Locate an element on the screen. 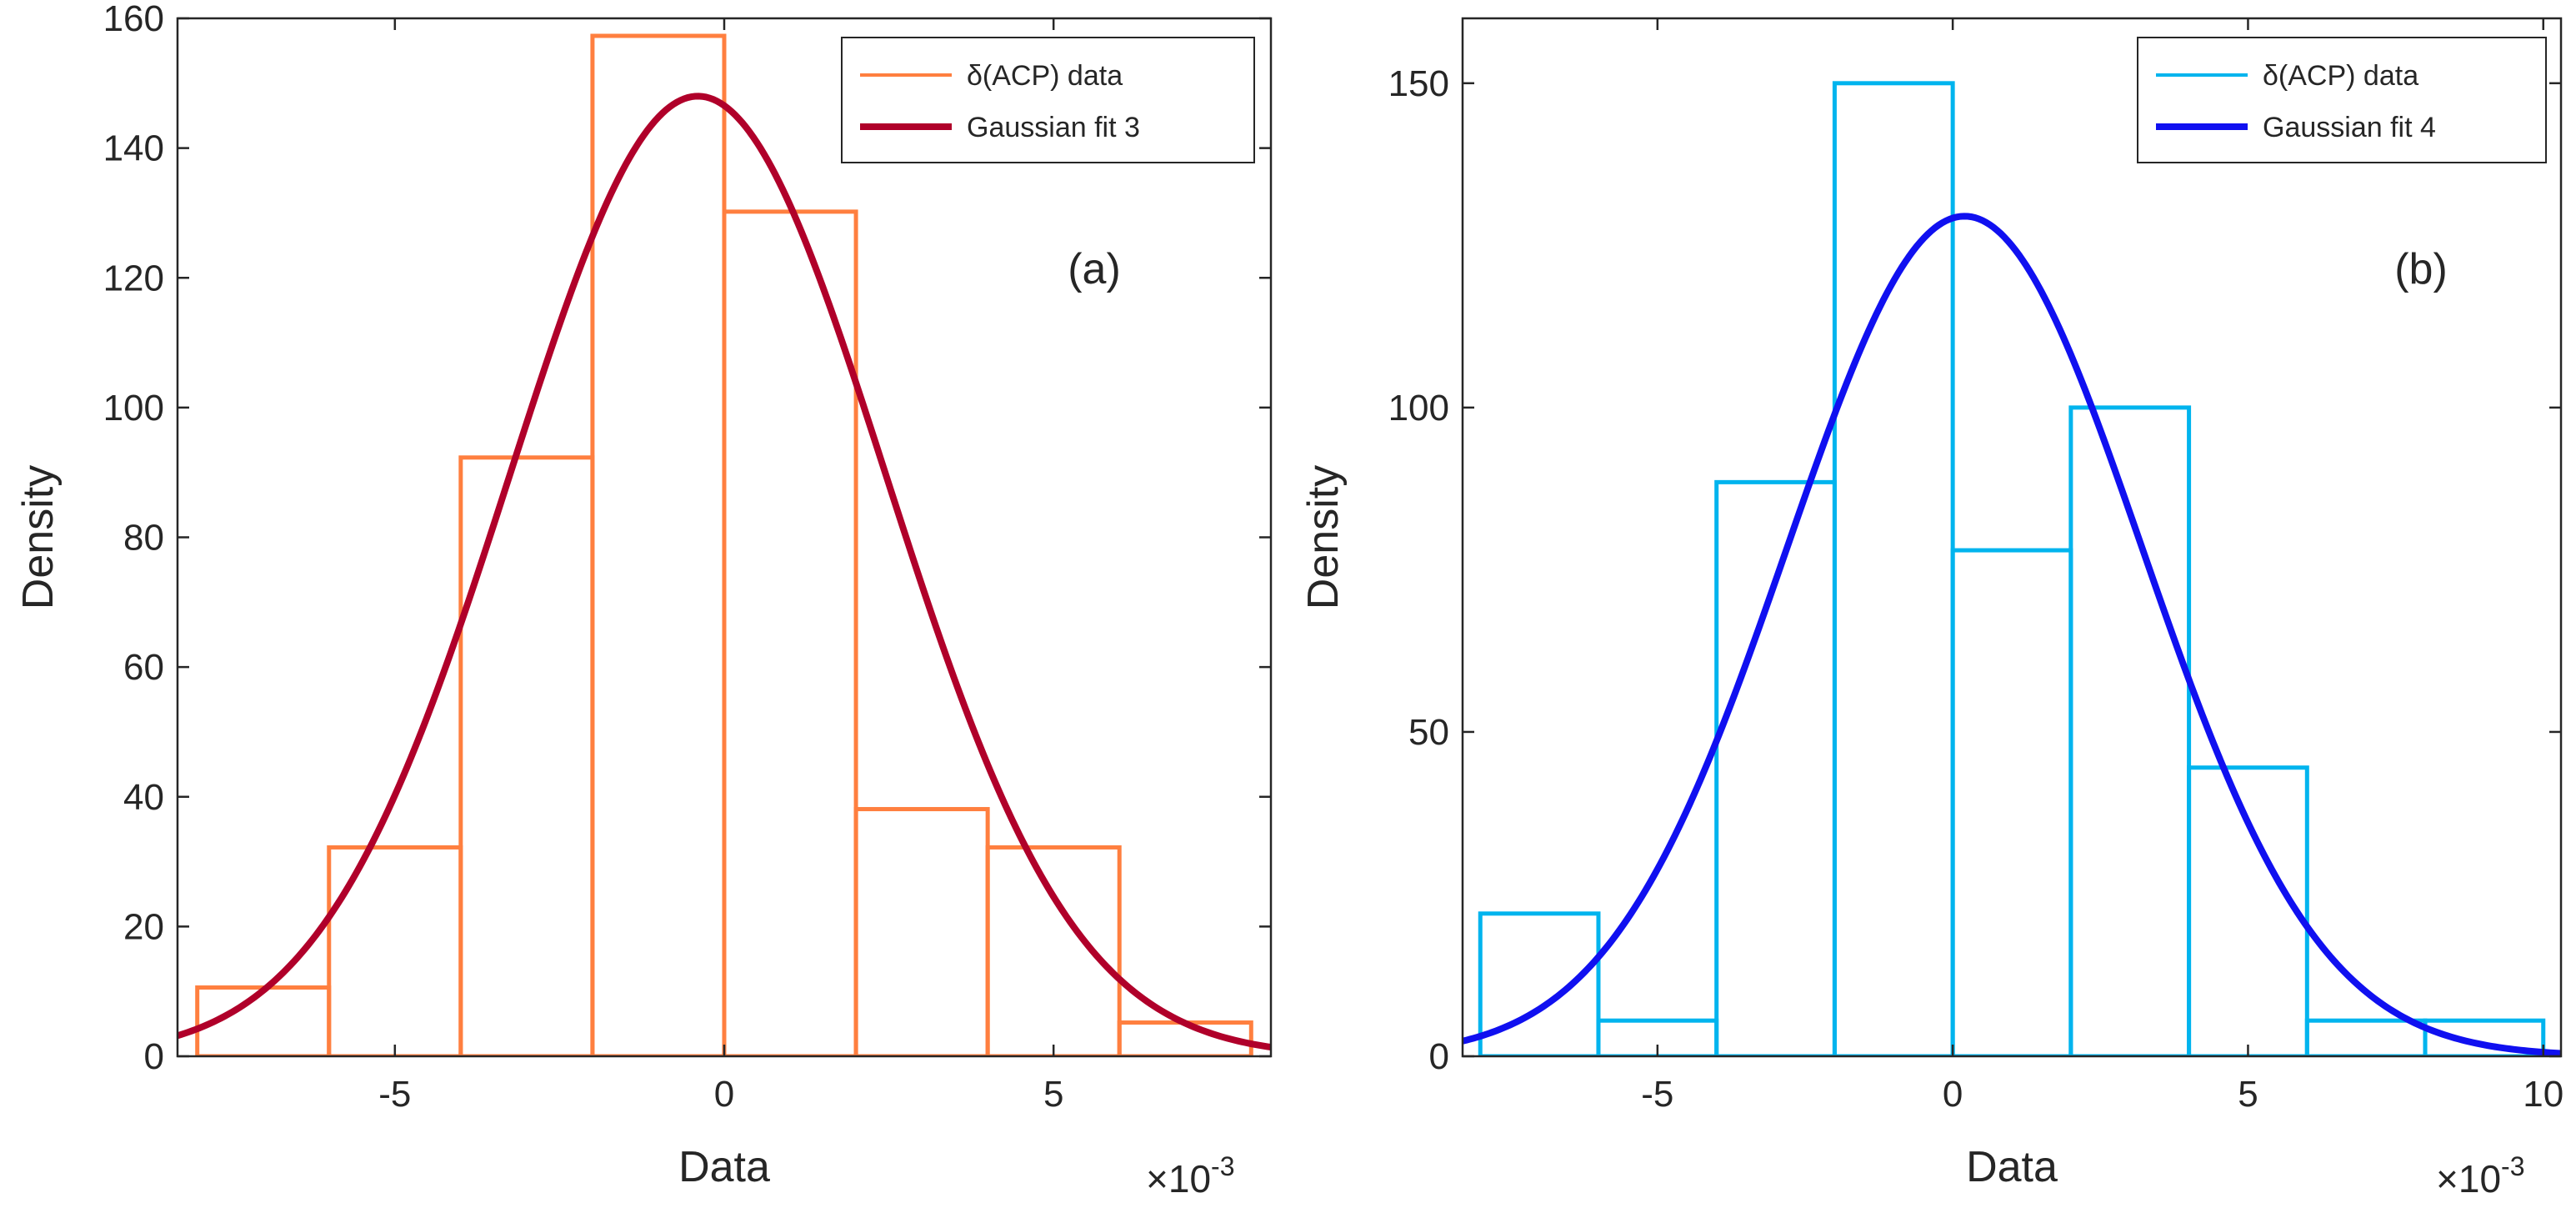 Image resolution: width=2576 pixels, height=1208 pixels. y-tick-label: 40 is located at coordinates (144, 798).